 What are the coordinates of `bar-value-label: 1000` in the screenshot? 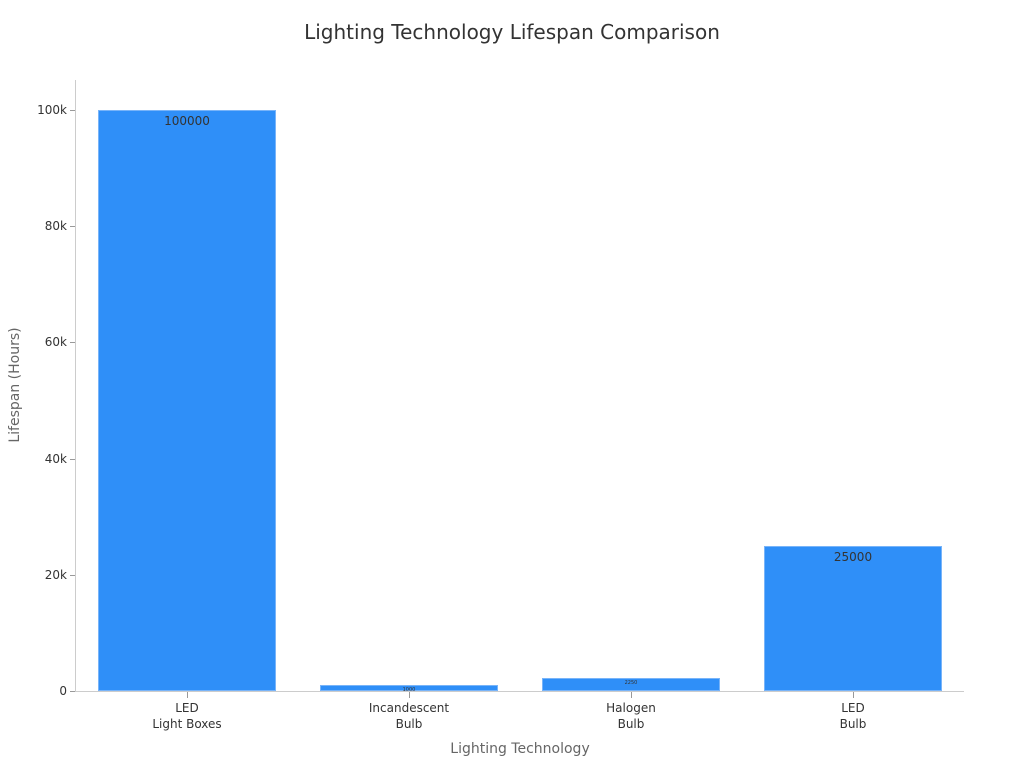 It's located at (409, 690).